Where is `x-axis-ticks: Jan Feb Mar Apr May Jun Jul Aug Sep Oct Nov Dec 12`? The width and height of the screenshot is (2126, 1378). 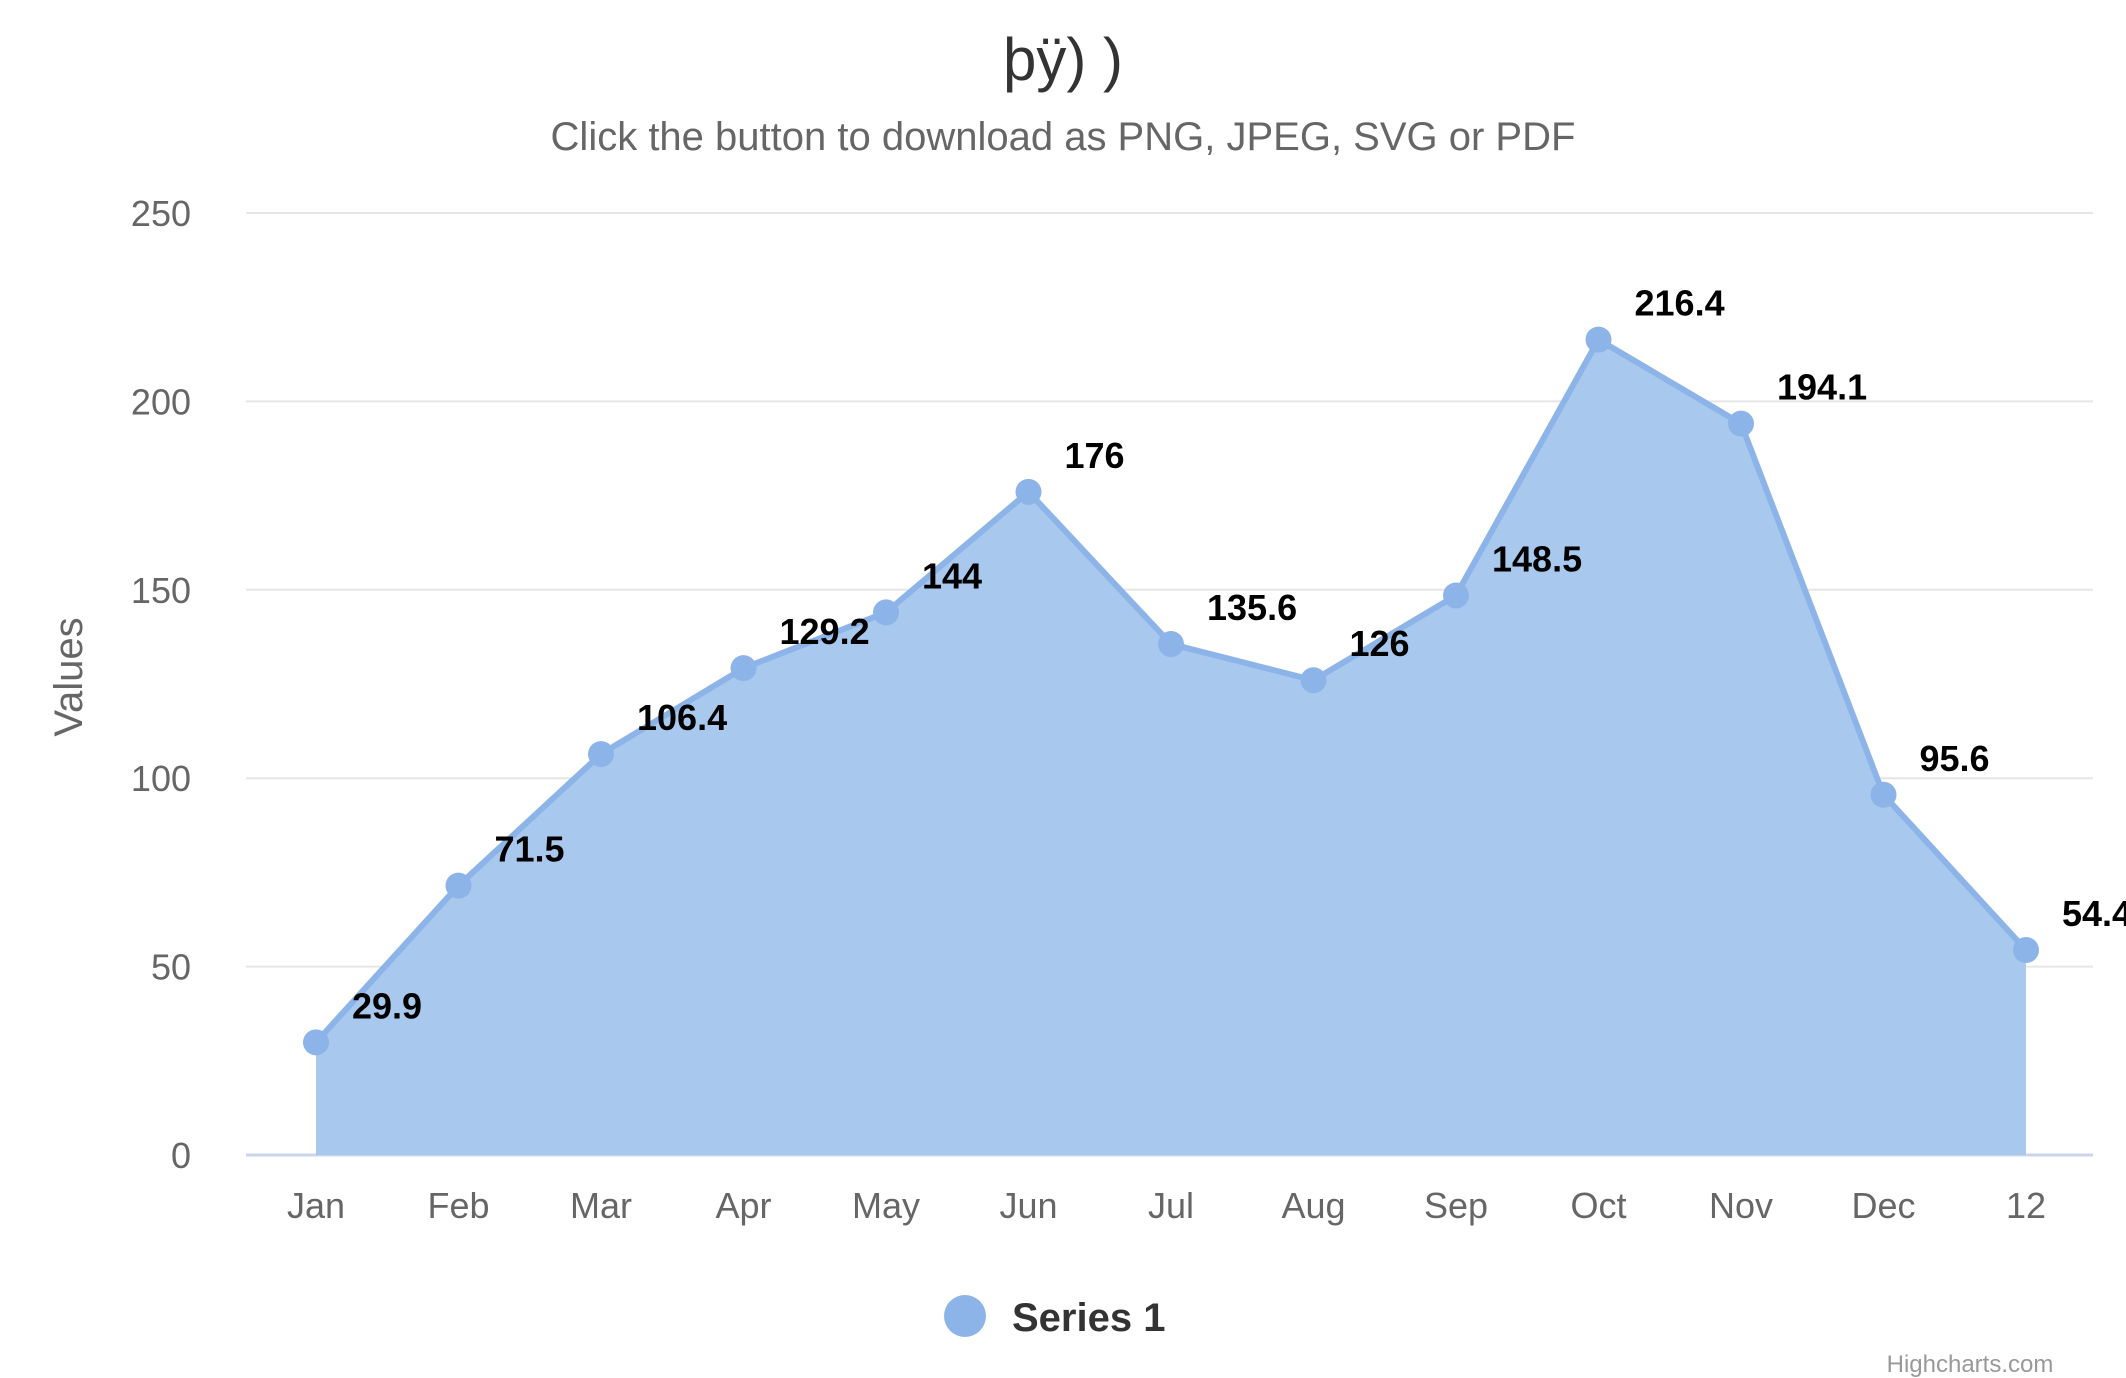
x-axis-ticks: Jan Feb Mar Apr May Jun Jul Aug Sep Oct Nov Dec 12 is located at coordinates (1166, 1205).